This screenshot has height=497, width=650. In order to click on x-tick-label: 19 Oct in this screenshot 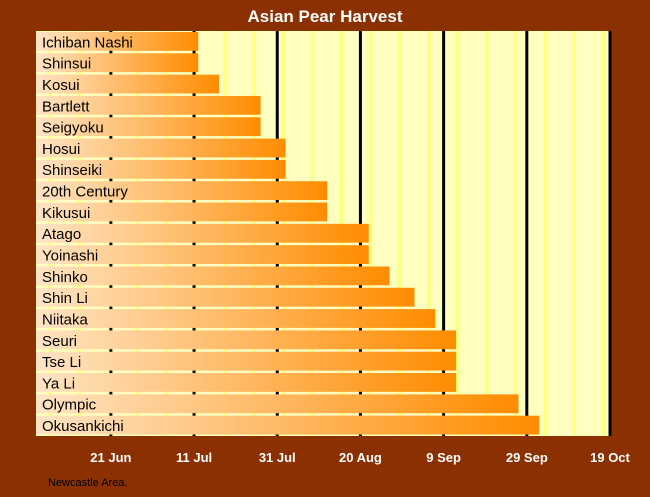, I will do `click(610, 457)`.